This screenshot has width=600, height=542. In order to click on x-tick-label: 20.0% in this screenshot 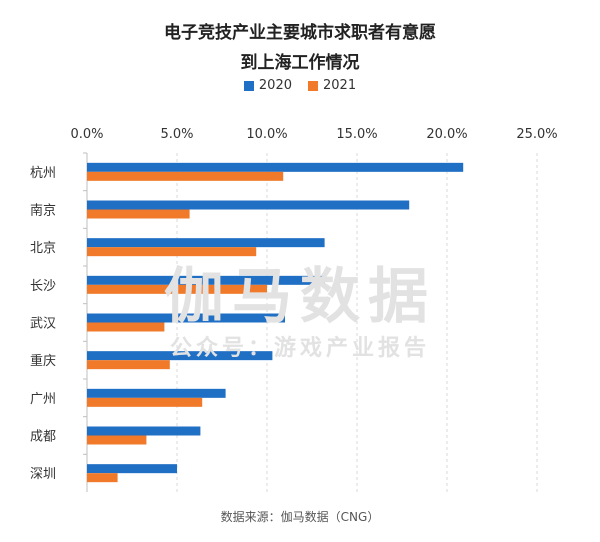, I will do `click(446, 134)`.